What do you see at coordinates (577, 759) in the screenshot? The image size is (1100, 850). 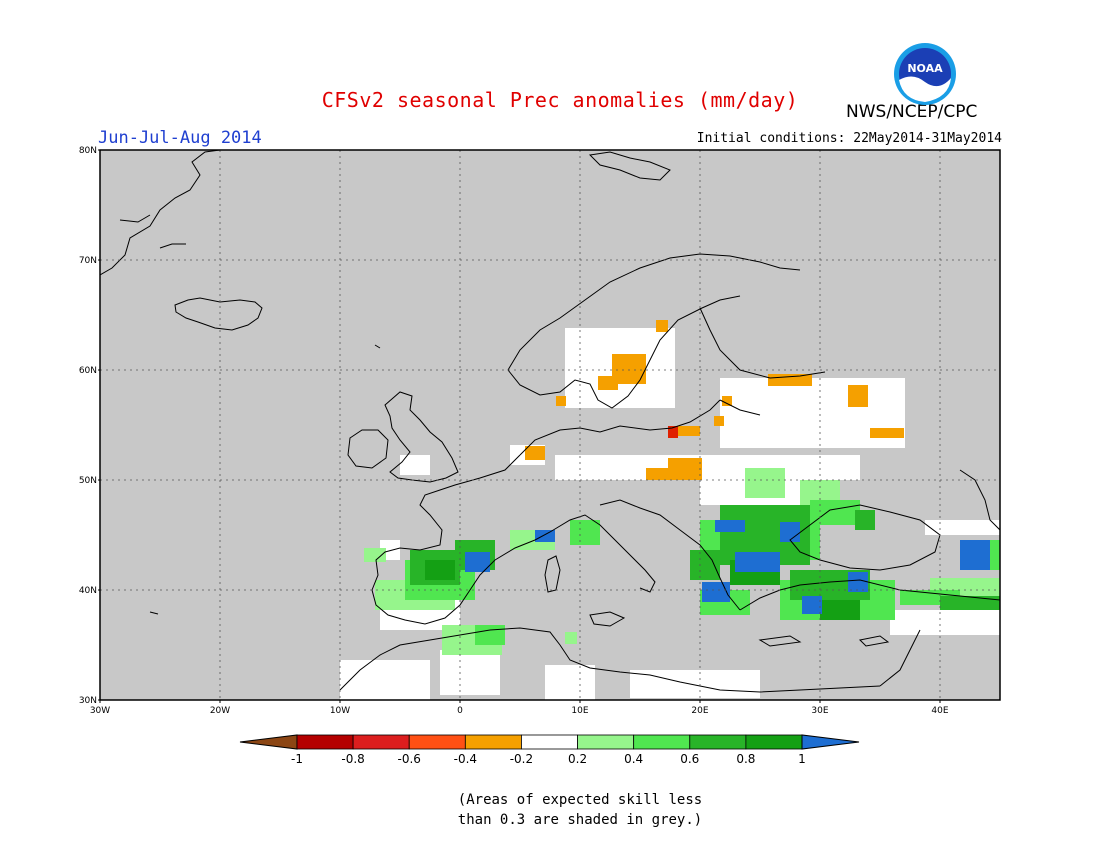 I see `colorbar-tick-label: 0.2` at bounding box center [577, 759].